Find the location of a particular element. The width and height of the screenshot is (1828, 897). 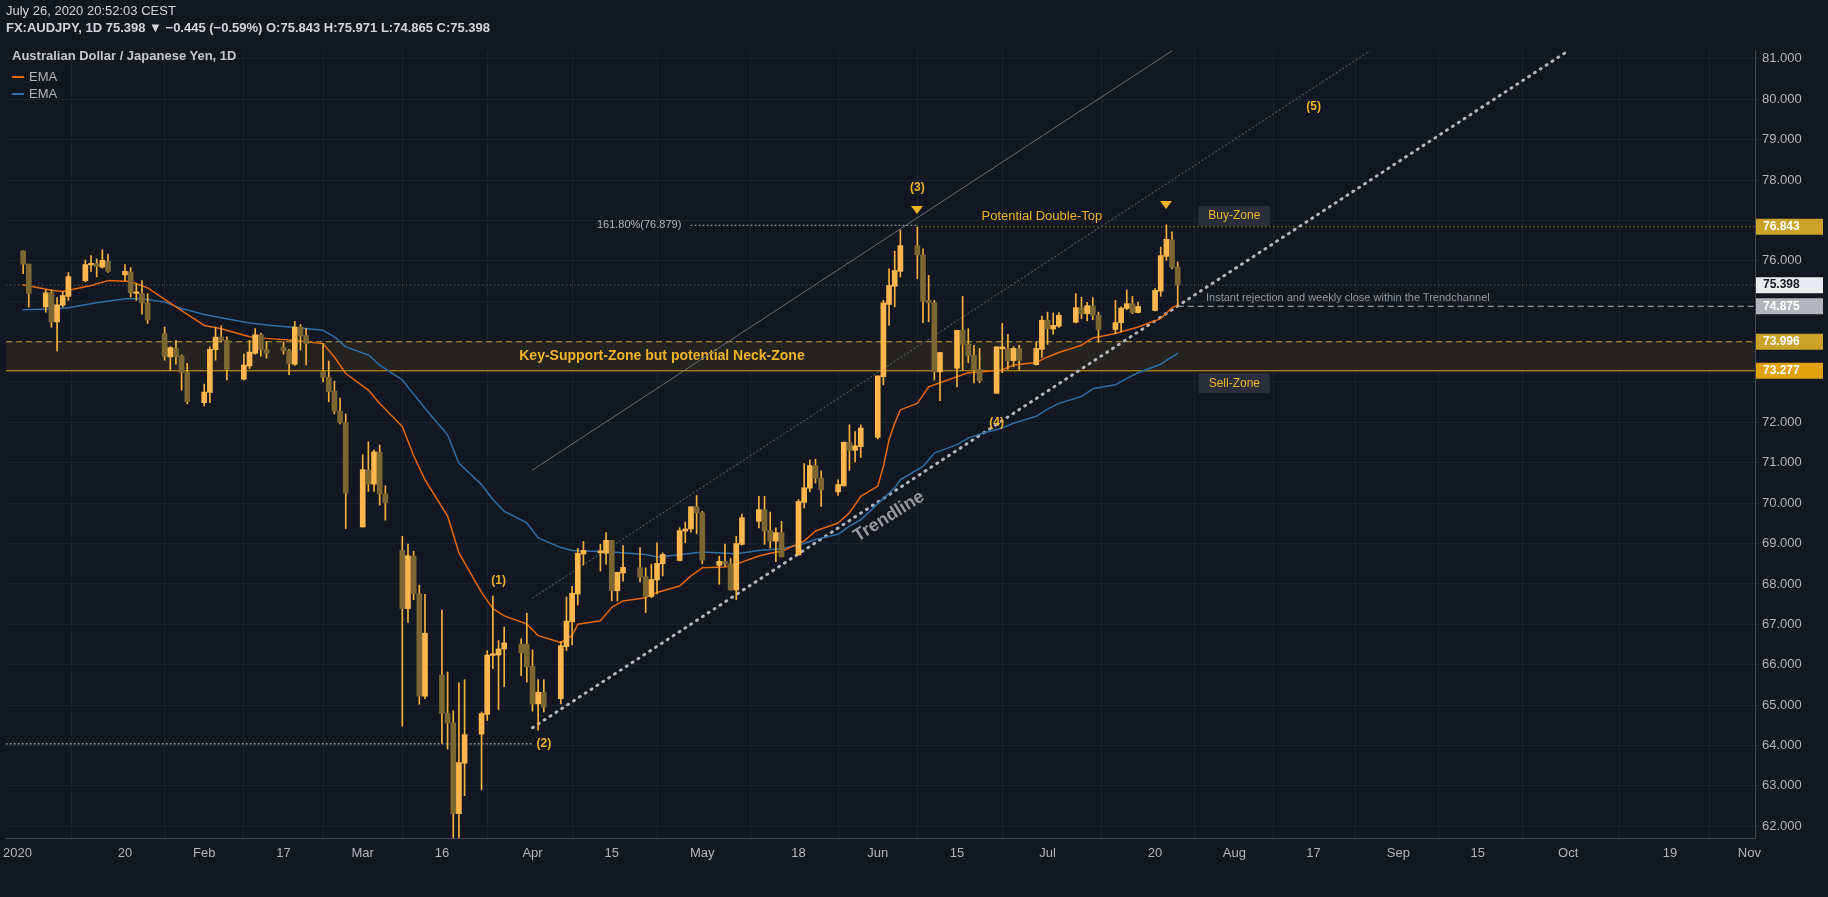

annotation: Instant rejection and weekly close within the Trendchannel is located at coordinates (1348, 297).